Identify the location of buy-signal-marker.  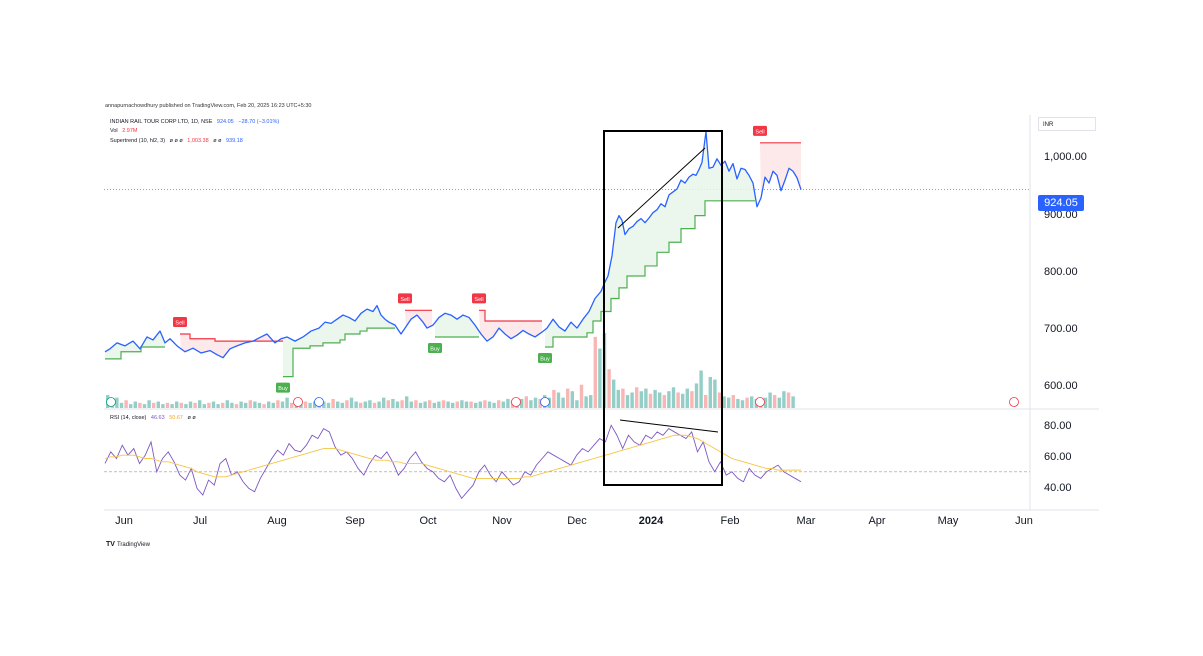
(435, 347).